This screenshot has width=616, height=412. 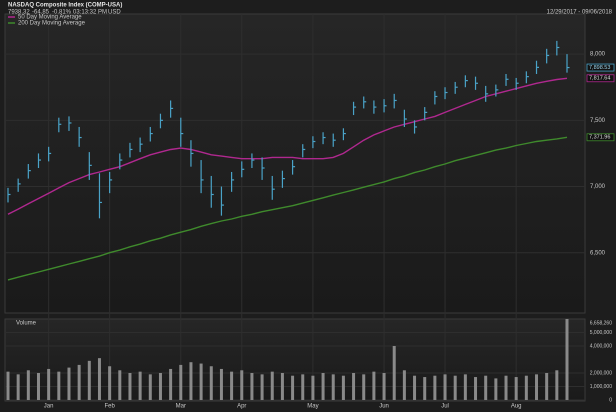 What do you see at coordinates (598, 121) in the screenshot?
I see `y-tick-label: 7,500` at bounding box center [598, 121].